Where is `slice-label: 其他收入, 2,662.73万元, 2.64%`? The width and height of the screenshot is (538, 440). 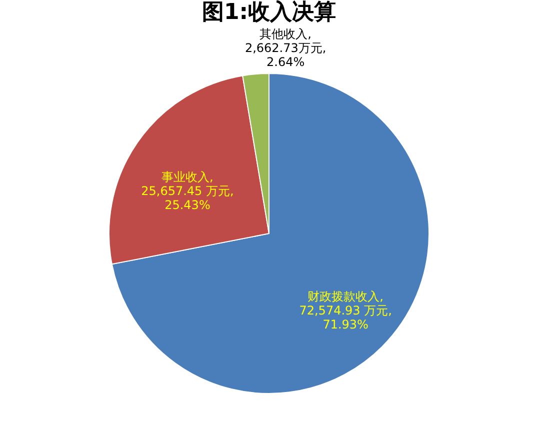
slice-label: 其他收入, 2,662.73万元, 2.64% is located at coordinates (285, 48).